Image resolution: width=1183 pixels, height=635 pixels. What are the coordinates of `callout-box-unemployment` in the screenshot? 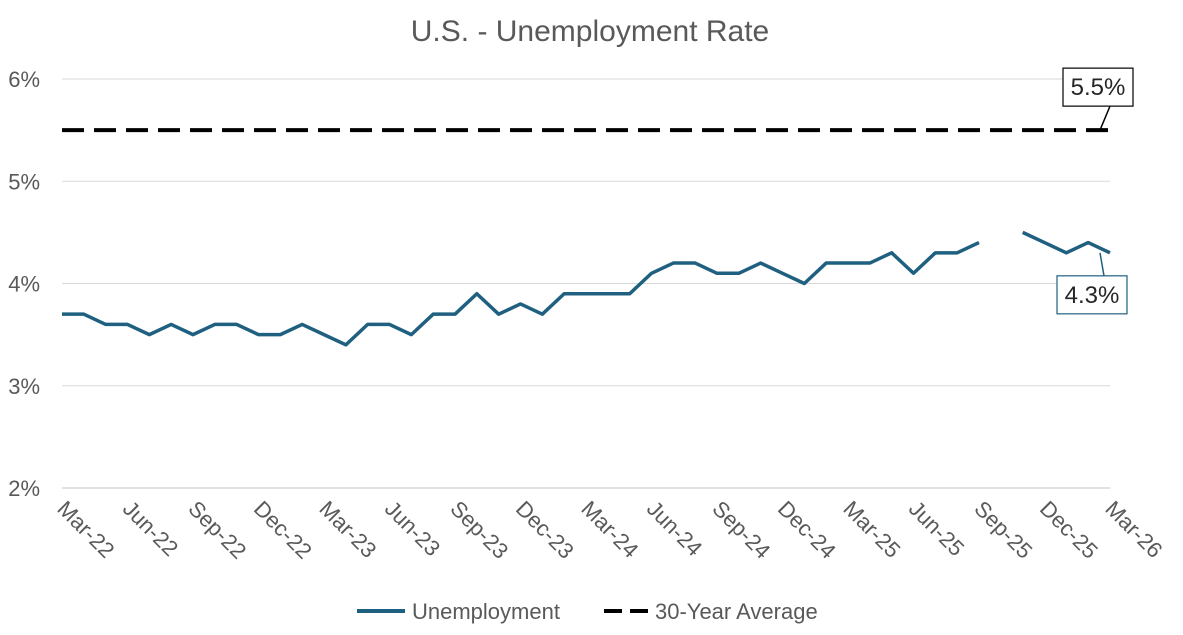 It's located at (1092, 295).